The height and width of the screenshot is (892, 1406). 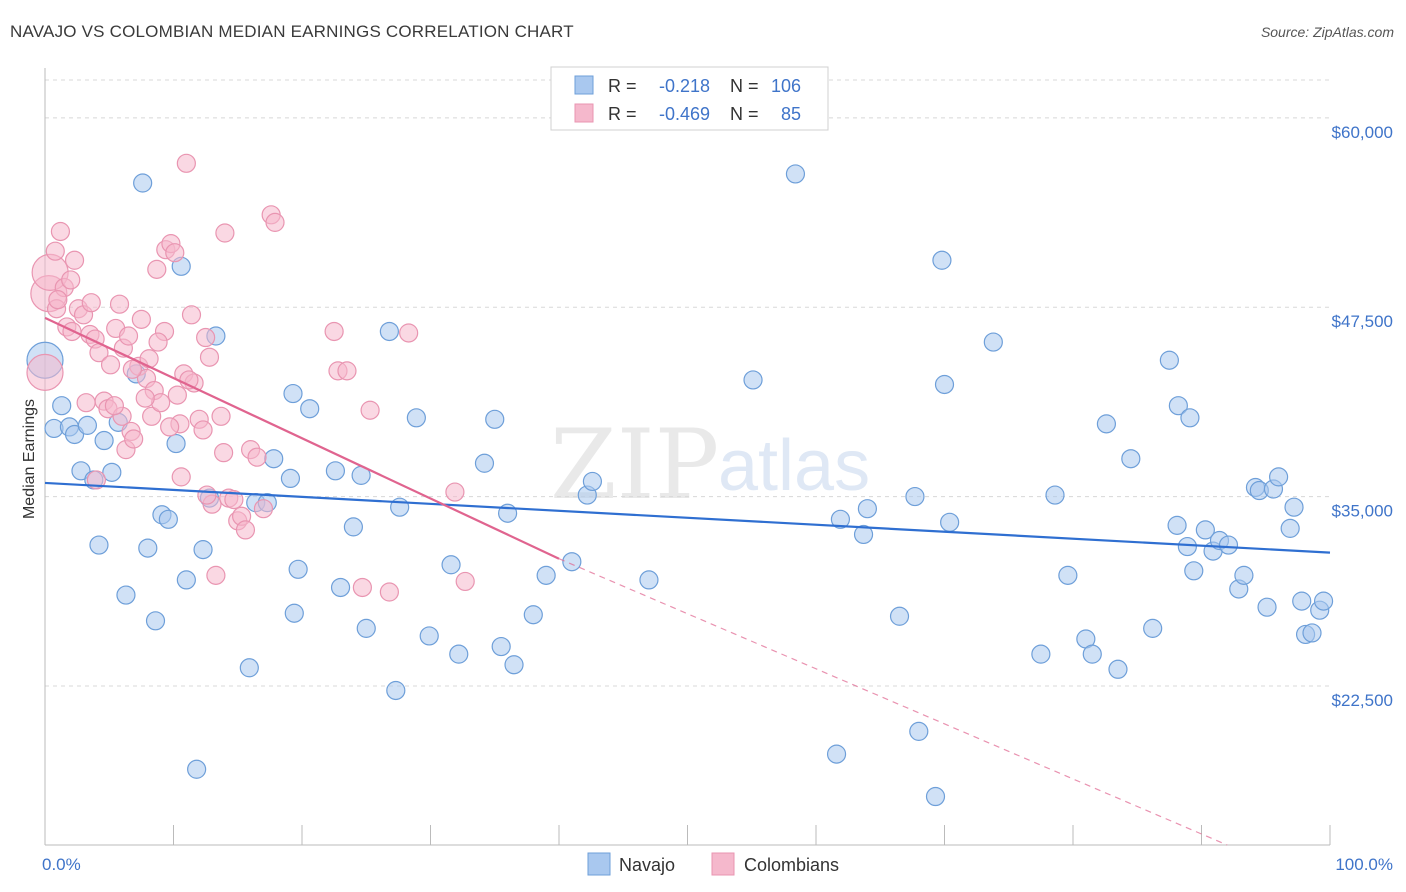 I want to click on legend-n-label-colombian: N =, so click(x=744, y=114).